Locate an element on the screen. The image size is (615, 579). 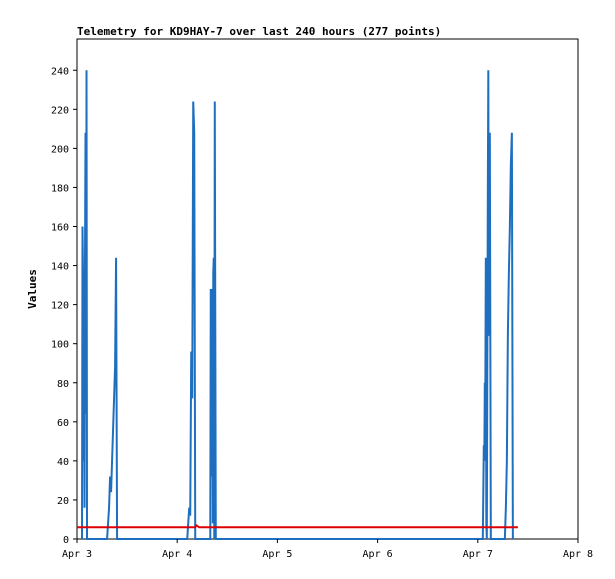
x-axis-ticks: Apr 3 Apr 4 Apr 5 Apr 6 Apr 7 Apr 8 is located at coordinates (327, 549).